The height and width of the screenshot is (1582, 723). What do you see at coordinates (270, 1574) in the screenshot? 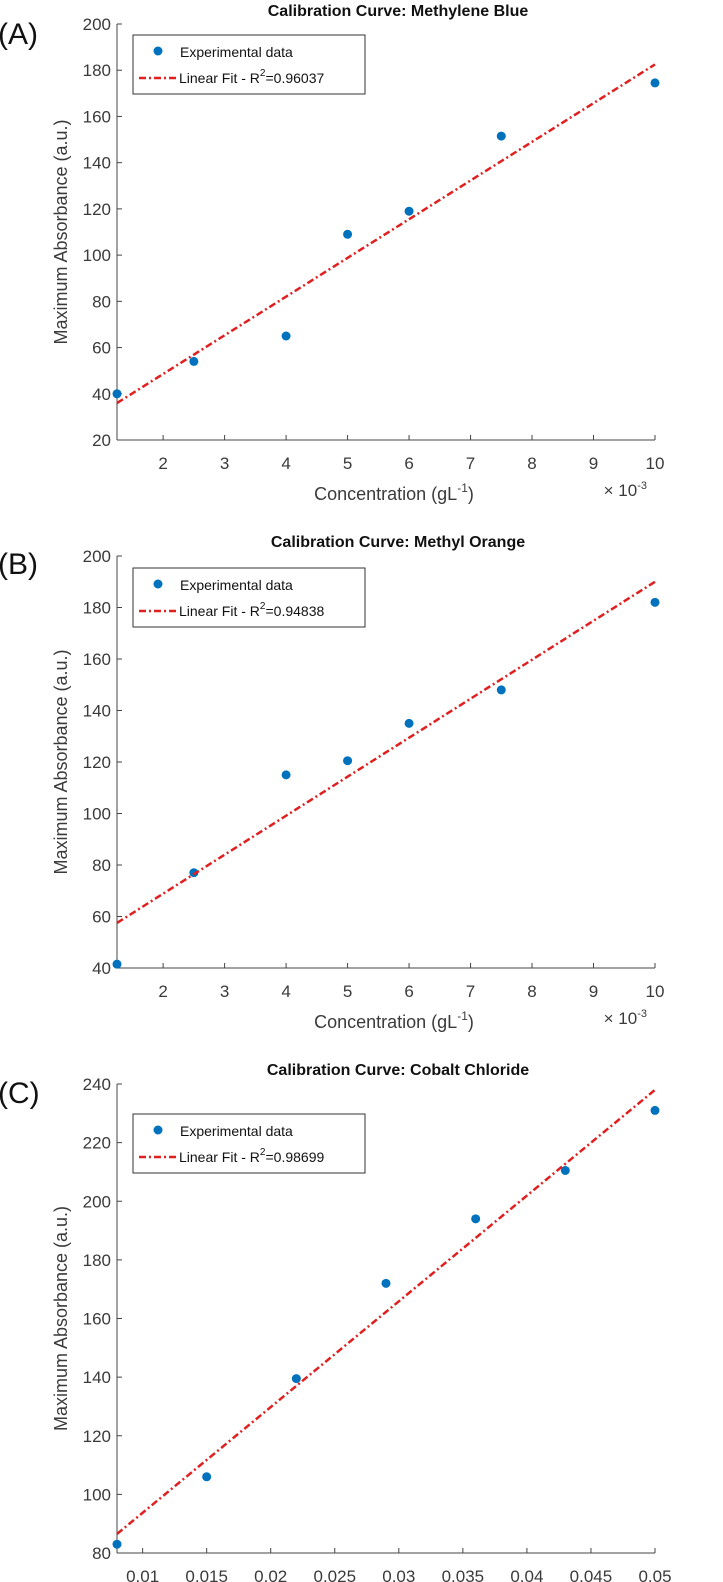
I see `x-tick-label: 0.02` at bounding box center [270, 1574].